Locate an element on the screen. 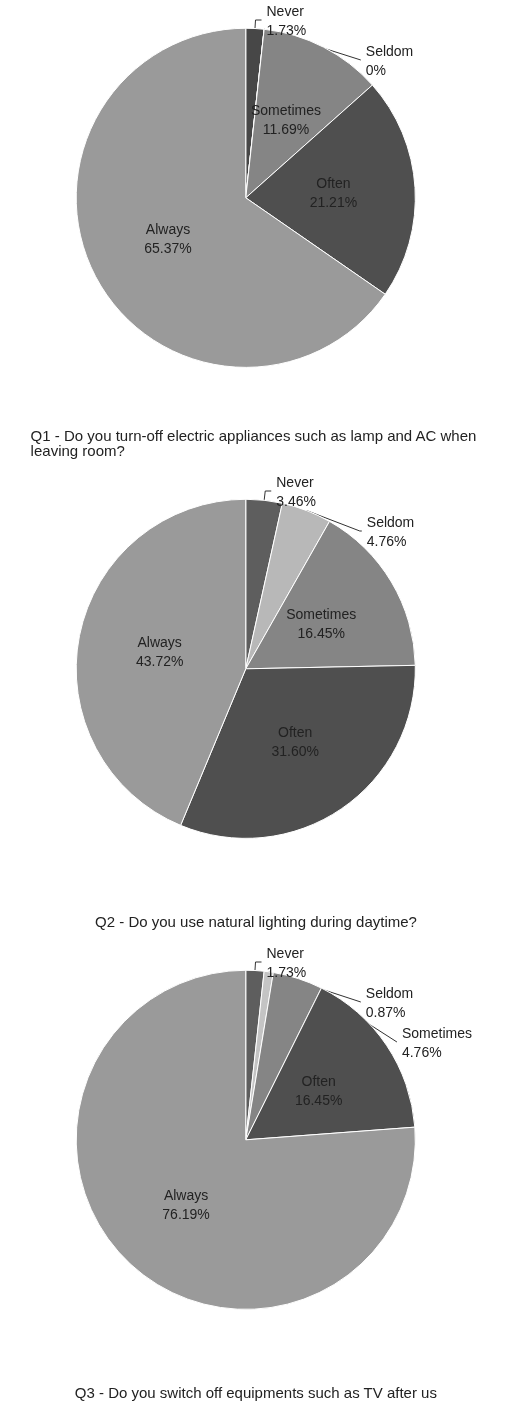  data-label: 65.37% is located at coordinates (168, 248).